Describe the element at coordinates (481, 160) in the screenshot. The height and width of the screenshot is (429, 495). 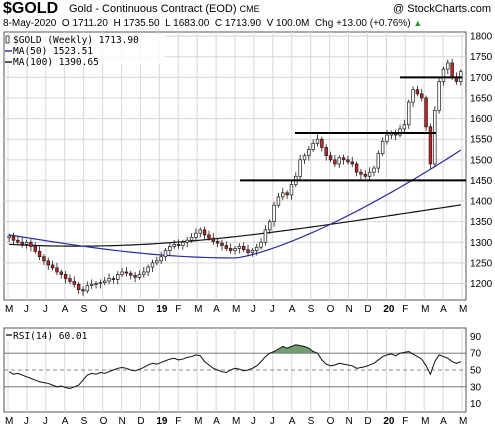
I see `price-tick-label: 1500` at that location.